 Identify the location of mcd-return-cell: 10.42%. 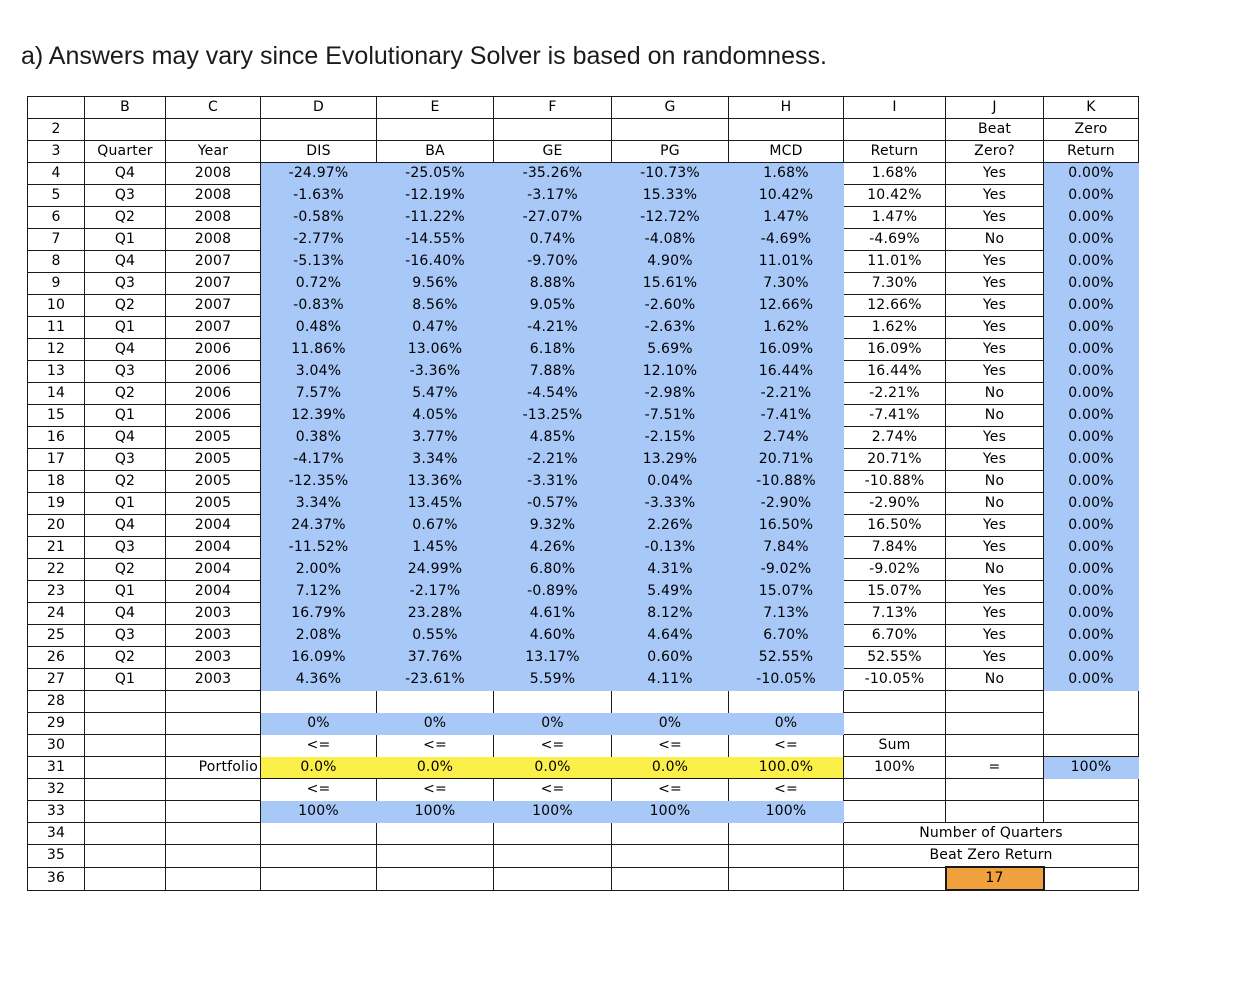
(786, 195).